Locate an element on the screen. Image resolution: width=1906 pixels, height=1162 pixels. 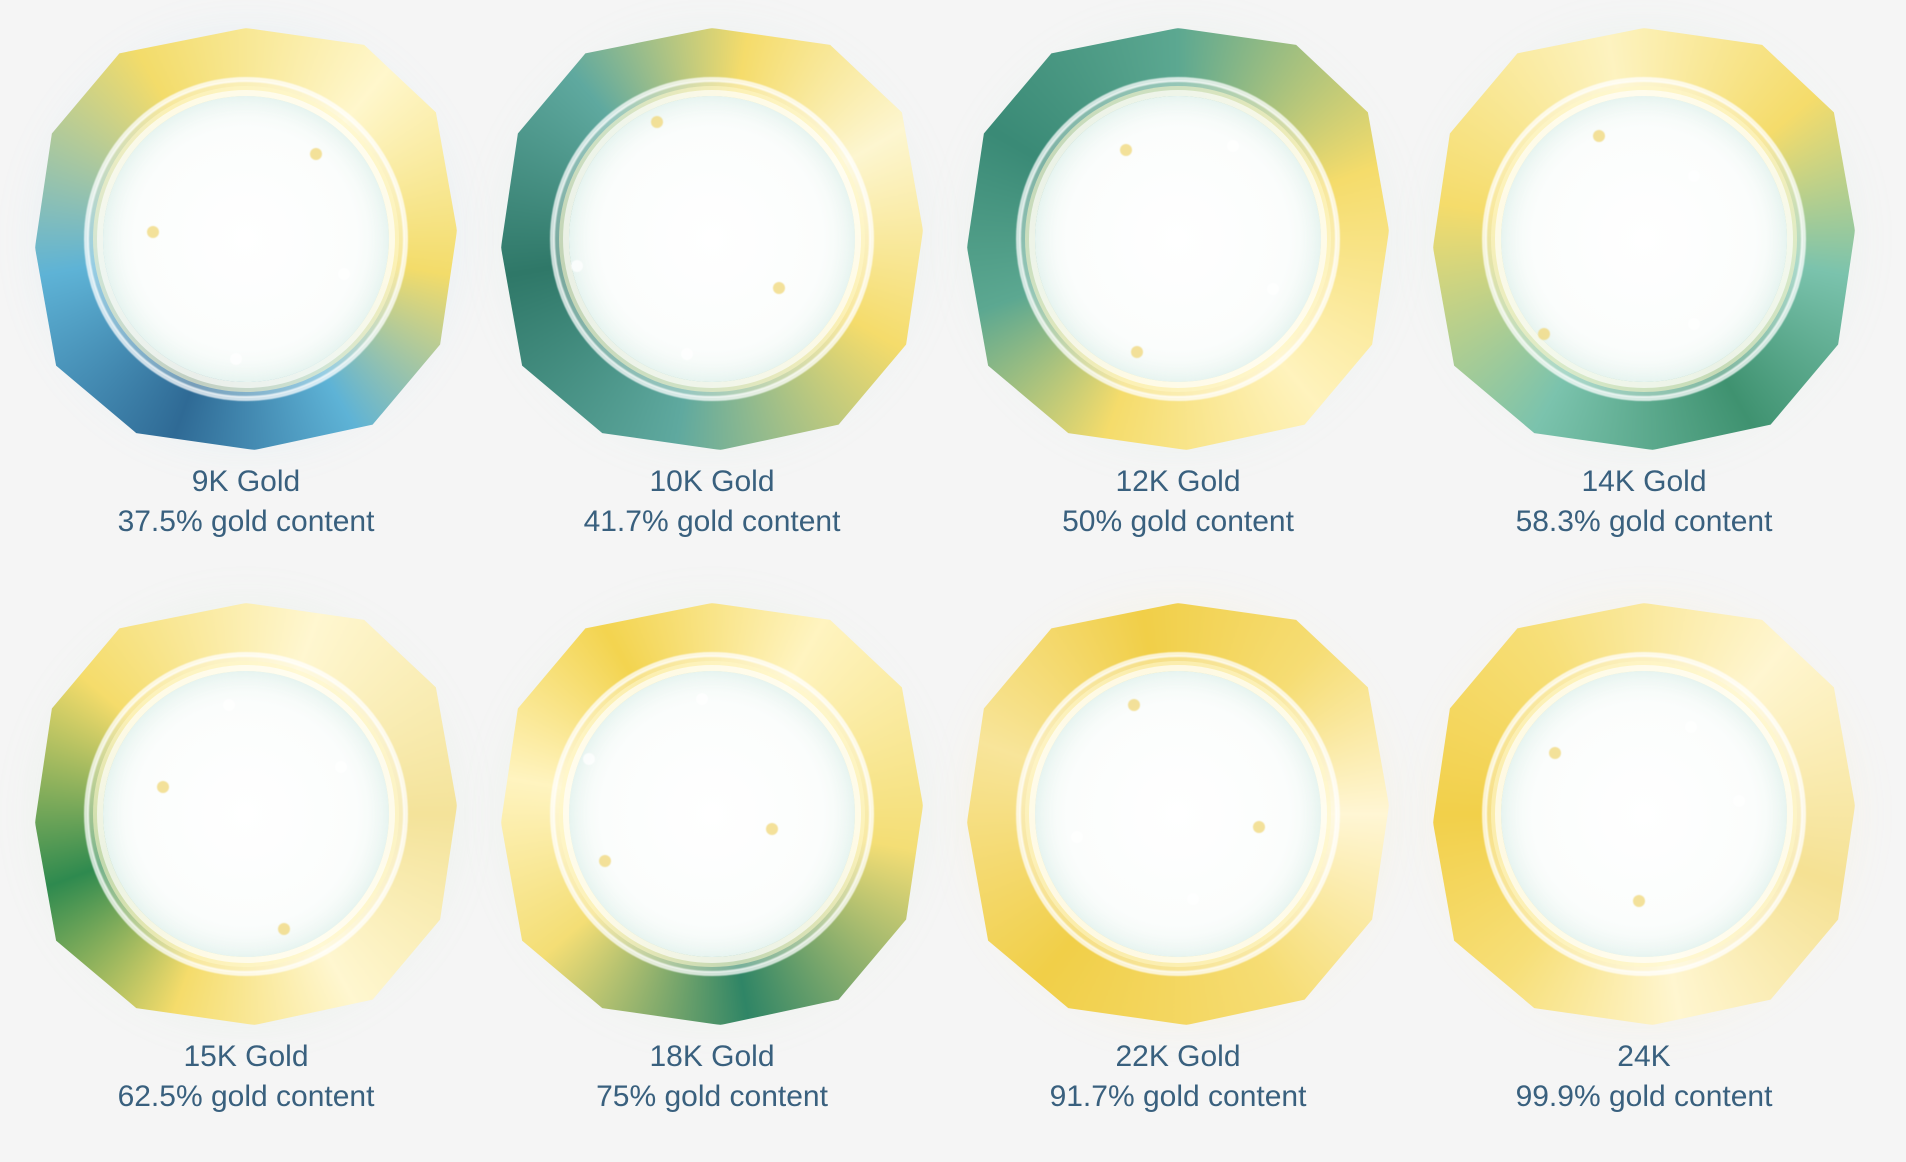
karat-card-15k: 15K Gold 62.5% gold content is located at coordinates (246, 845).